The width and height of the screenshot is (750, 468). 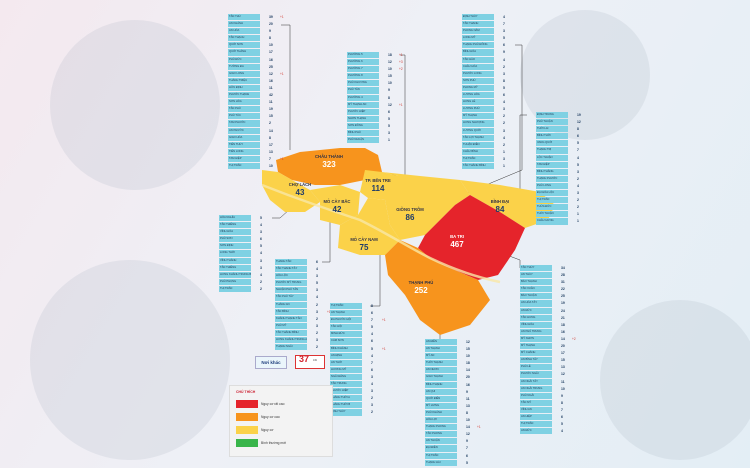 What do you see at coordinates (441, 405) in the screenshot?
I see `ward-name: MỸ HƯNG` at bounding box center [441, 405].